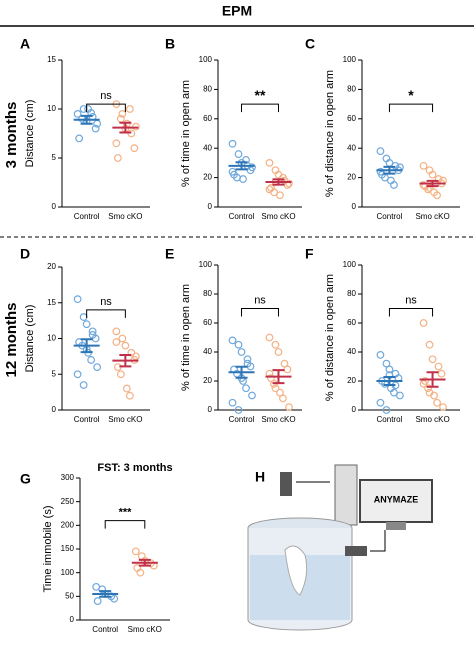 Image resolution: width=474 pixels, height=646 pixels. Describe the element at coordinates (69, 595) in the screenshot. I see `y-tick-label: 50` at that location.